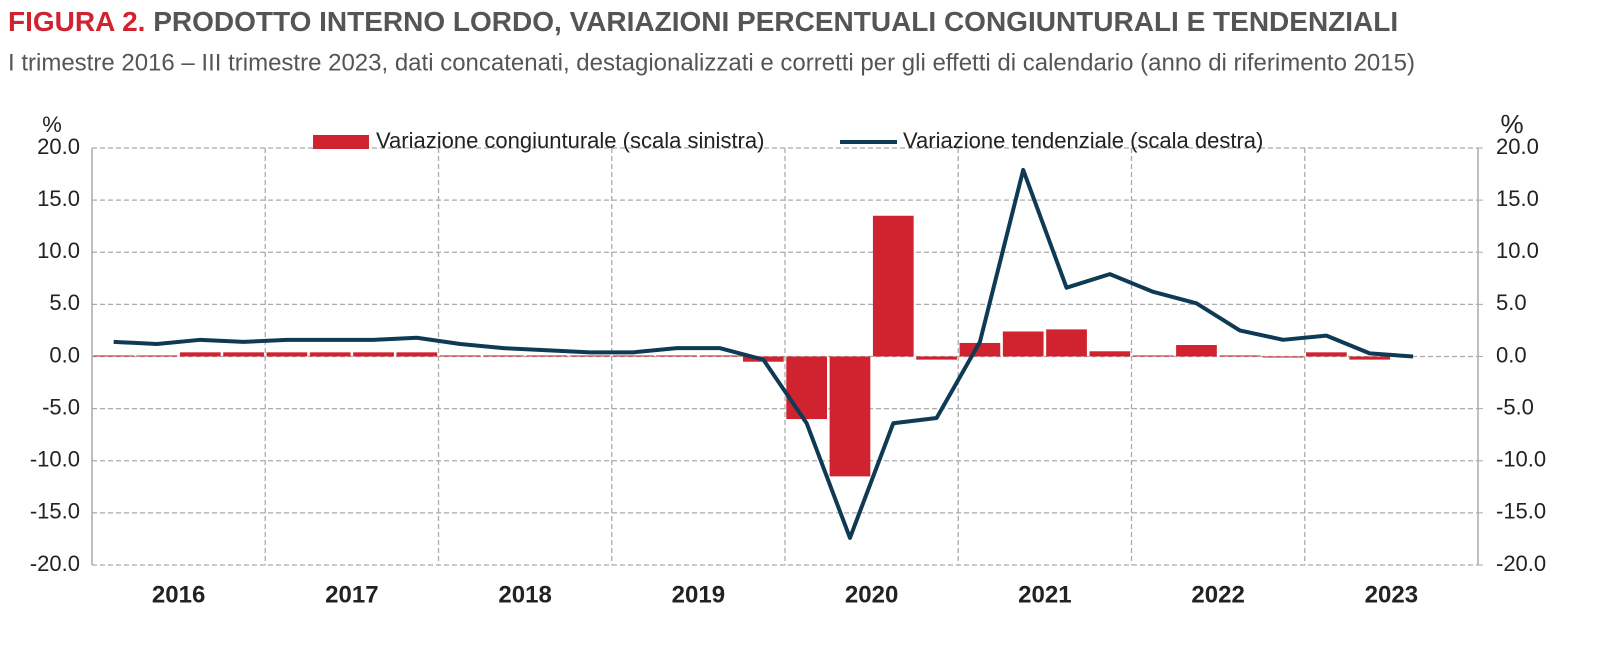 This screenshot has height=654, width=1617. Describe the element at coordinates (1521, 459) in the screenshot. I see `y2-tick-label: -10.0` at that location.